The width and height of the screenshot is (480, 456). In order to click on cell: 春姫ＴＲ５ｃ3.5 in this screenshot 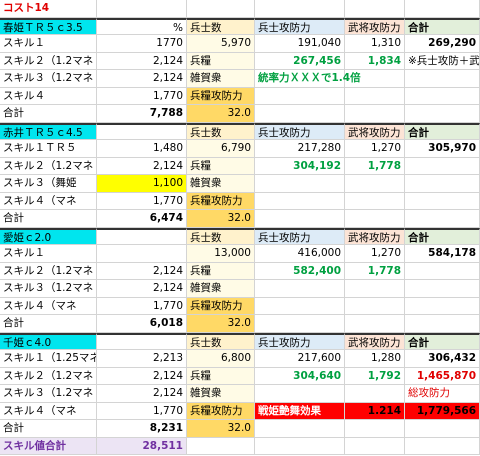, I will do `click(48, 26)`.